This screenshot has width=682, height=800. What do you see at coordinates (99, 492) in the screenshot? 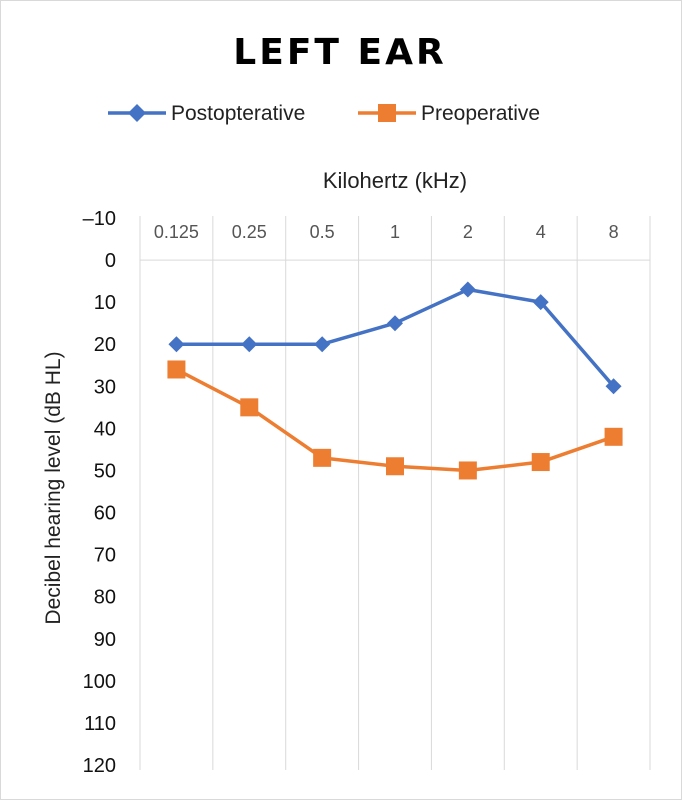
I see `y-axis-ticks: –10 0 10 20 30 40 50 60 70 80 90 100 110 120` at bounding box center [99, 492].